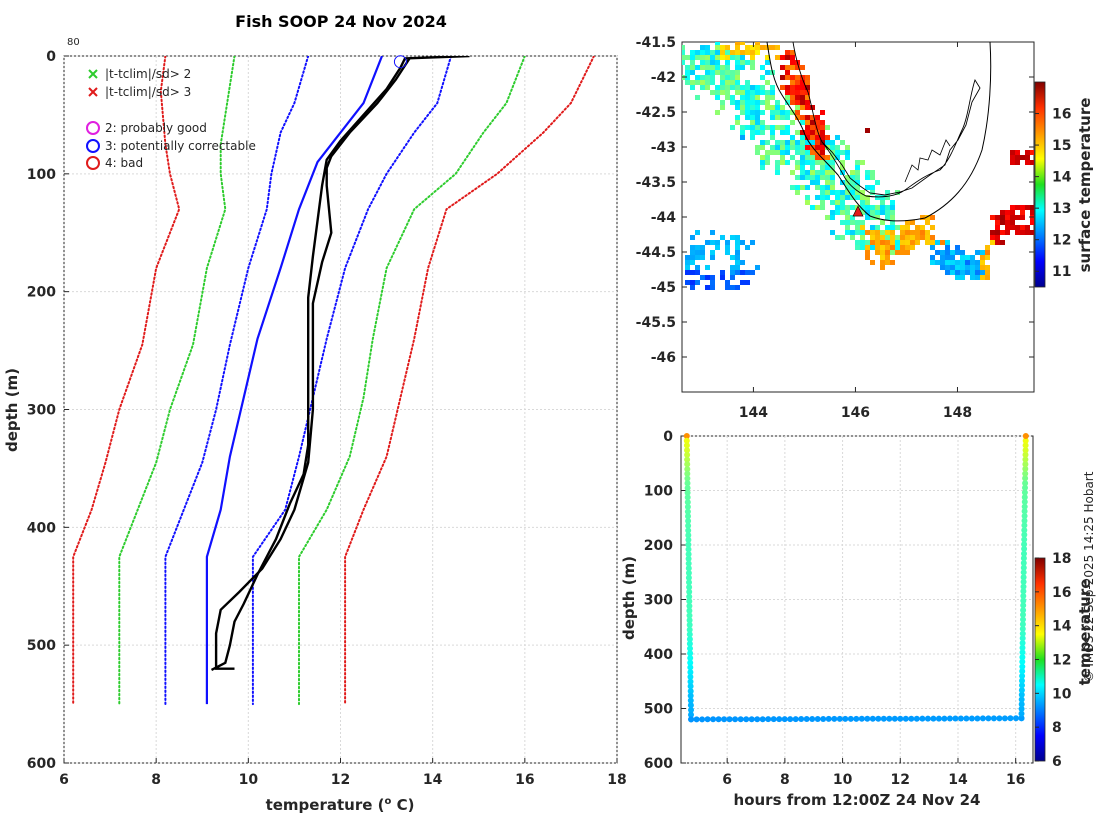  I want to click on legend-label: |t-tclim|/sd> 2, so click(148, 74).